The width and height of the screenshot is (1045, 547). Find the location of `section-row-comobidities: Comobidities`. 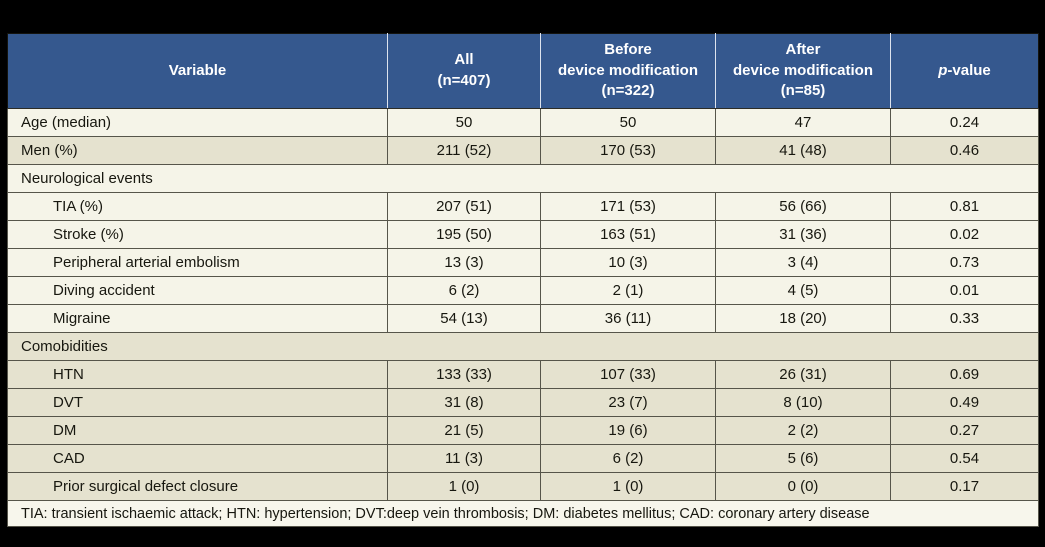

section-row-comobidities: Comobidities is located at coordinates (523, 346).